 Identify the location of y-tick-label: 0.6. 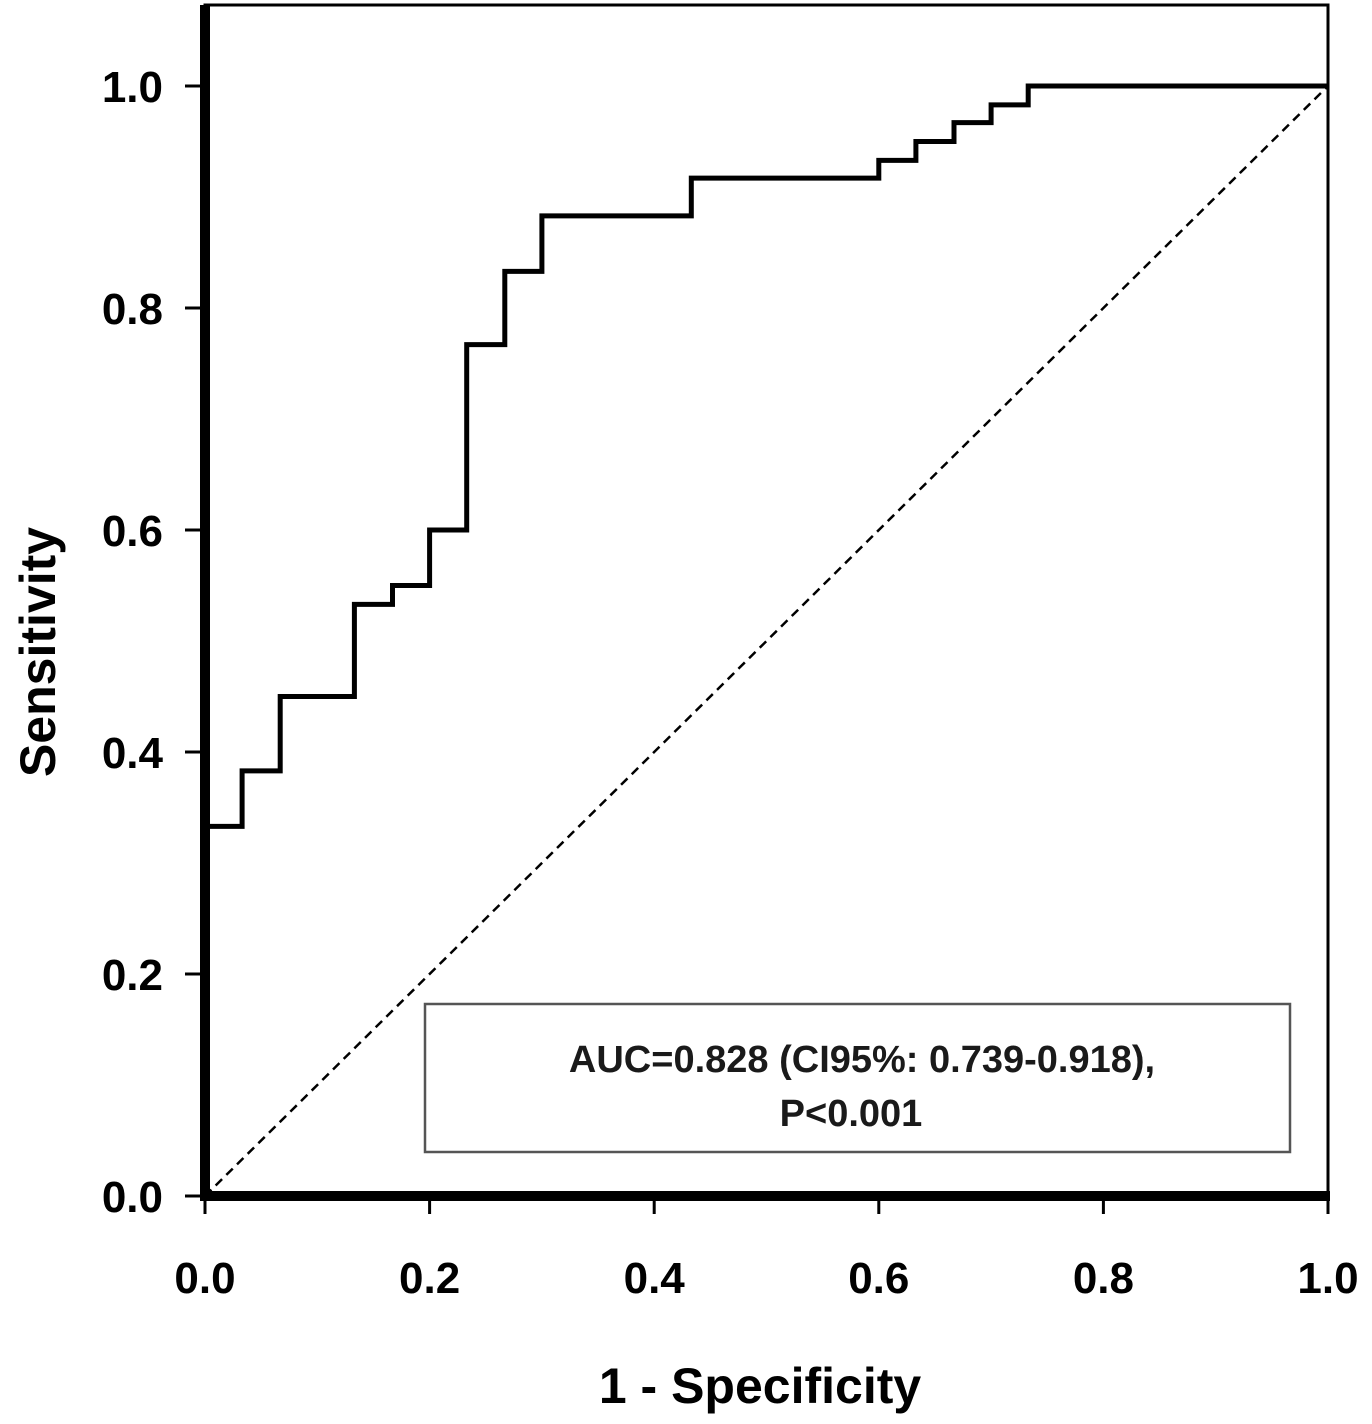
(132, 531).